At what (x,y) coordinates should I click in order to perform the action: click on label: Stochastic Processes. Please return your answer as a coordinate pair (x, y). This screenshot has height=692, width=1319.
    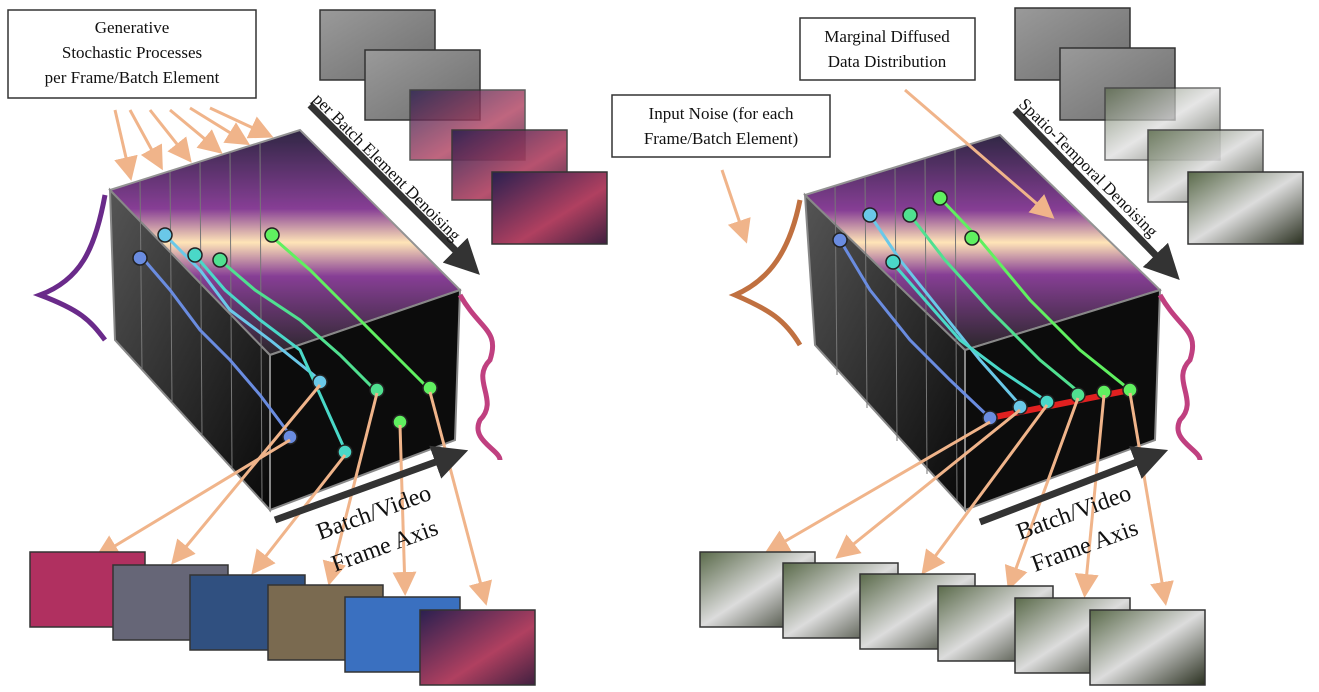
    Looking at the image, I should click on (132, 52).